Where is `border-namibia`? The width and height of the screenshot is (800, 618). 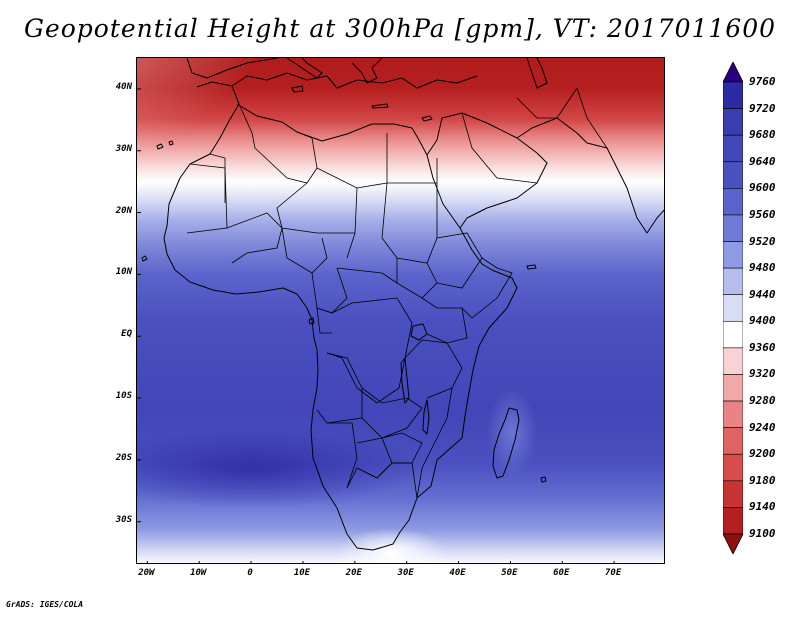
border-namibia is located at coordinates (342, 455).